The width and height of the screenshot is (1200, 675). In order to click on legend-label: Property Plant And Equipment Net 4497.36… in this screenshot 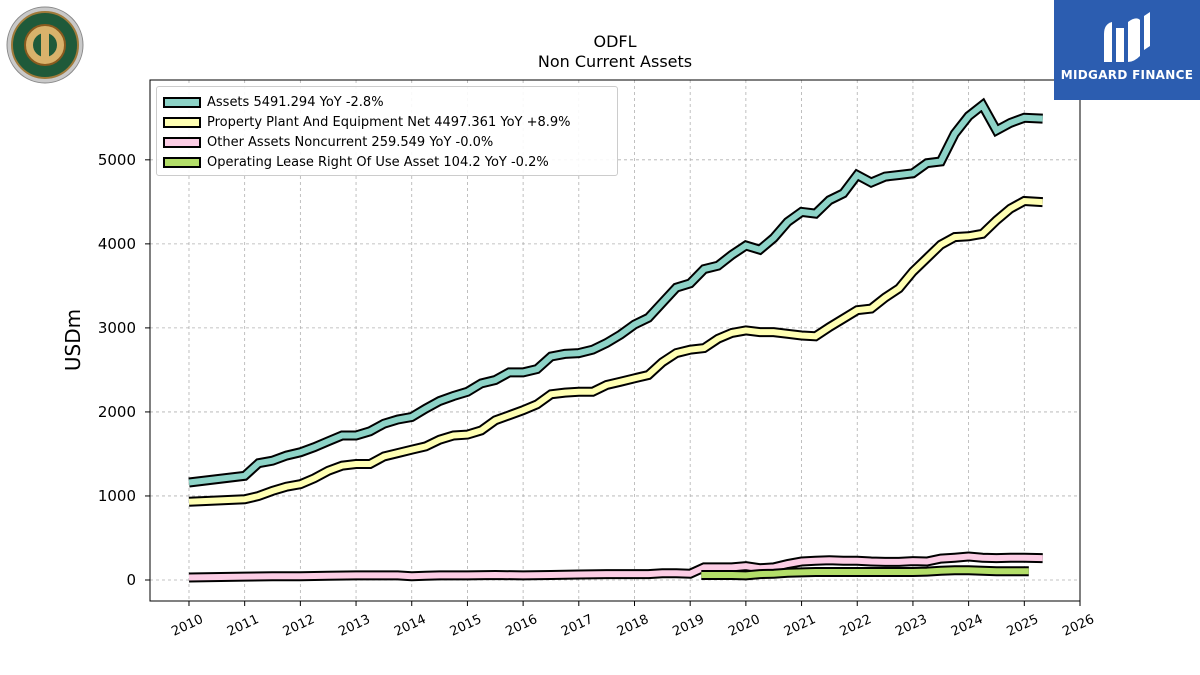, I will do `click(389, 122)`.